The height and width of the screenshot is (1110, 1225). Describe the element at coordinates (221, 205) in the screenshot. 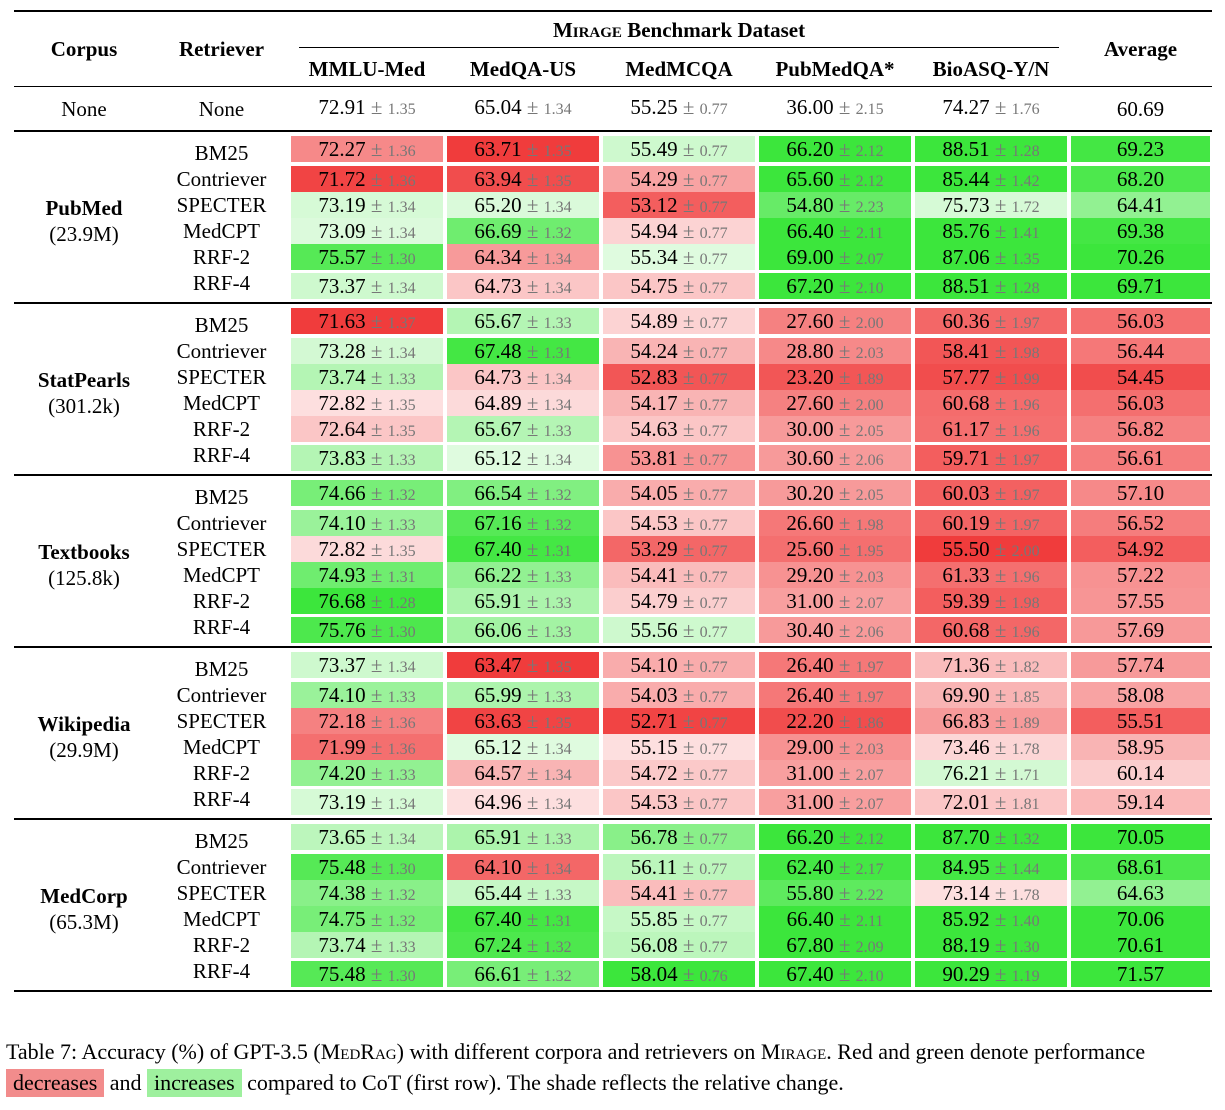

I see `retriever-cell: SPECTER` at that location.